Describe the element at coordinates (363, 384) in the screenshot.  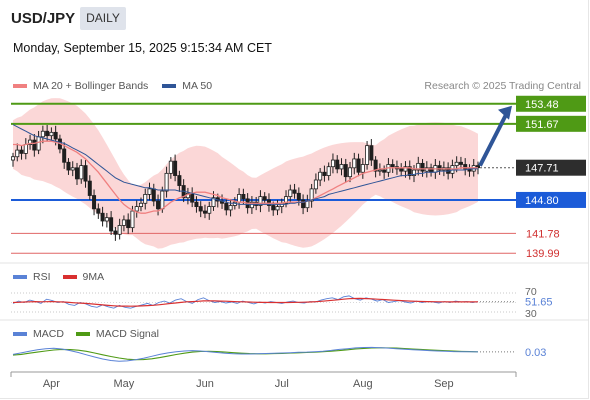
I see `x-tick-Aug: Aug` at that location.